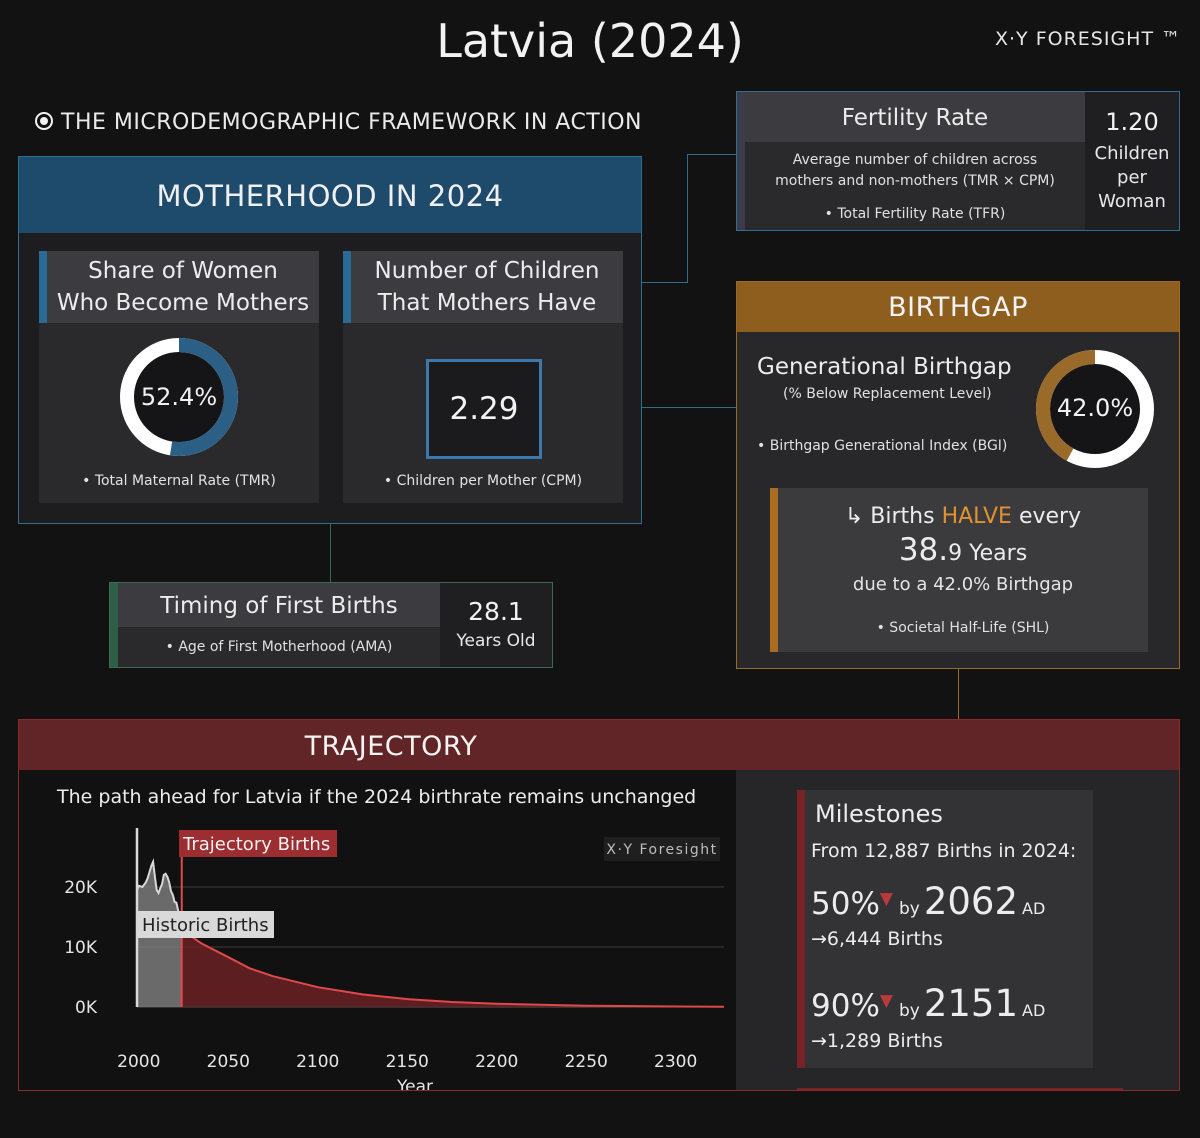  I want to click on milestone-90: 90%▼ by 2151 AD, so click(928, 1003).